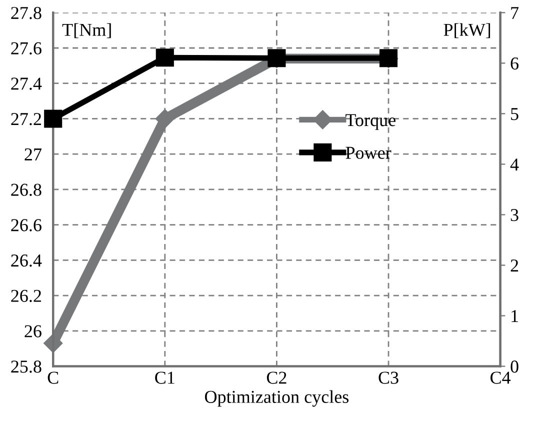  I want to click on y-tick-label: 27, so click(33, 154).